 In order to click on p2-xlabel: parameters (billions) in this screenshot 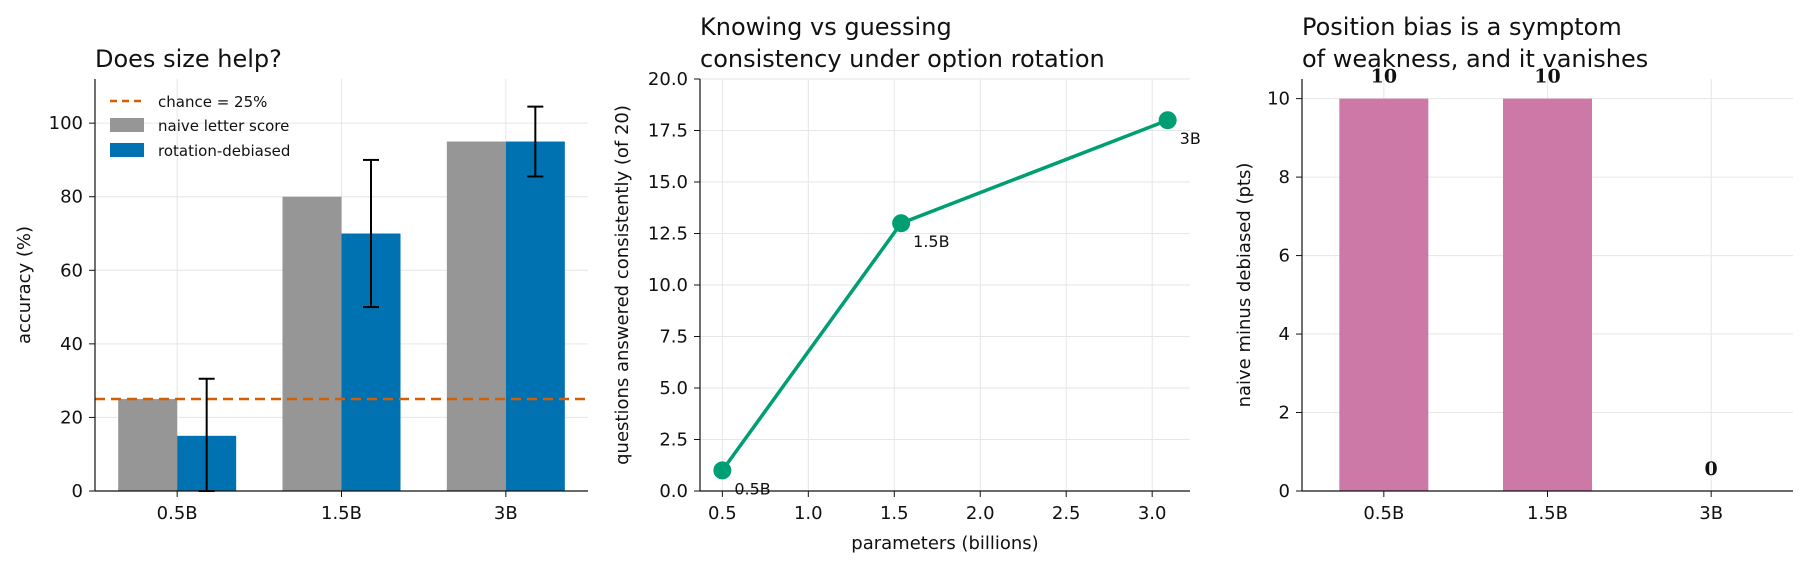, I will do `click(944, 543)`.